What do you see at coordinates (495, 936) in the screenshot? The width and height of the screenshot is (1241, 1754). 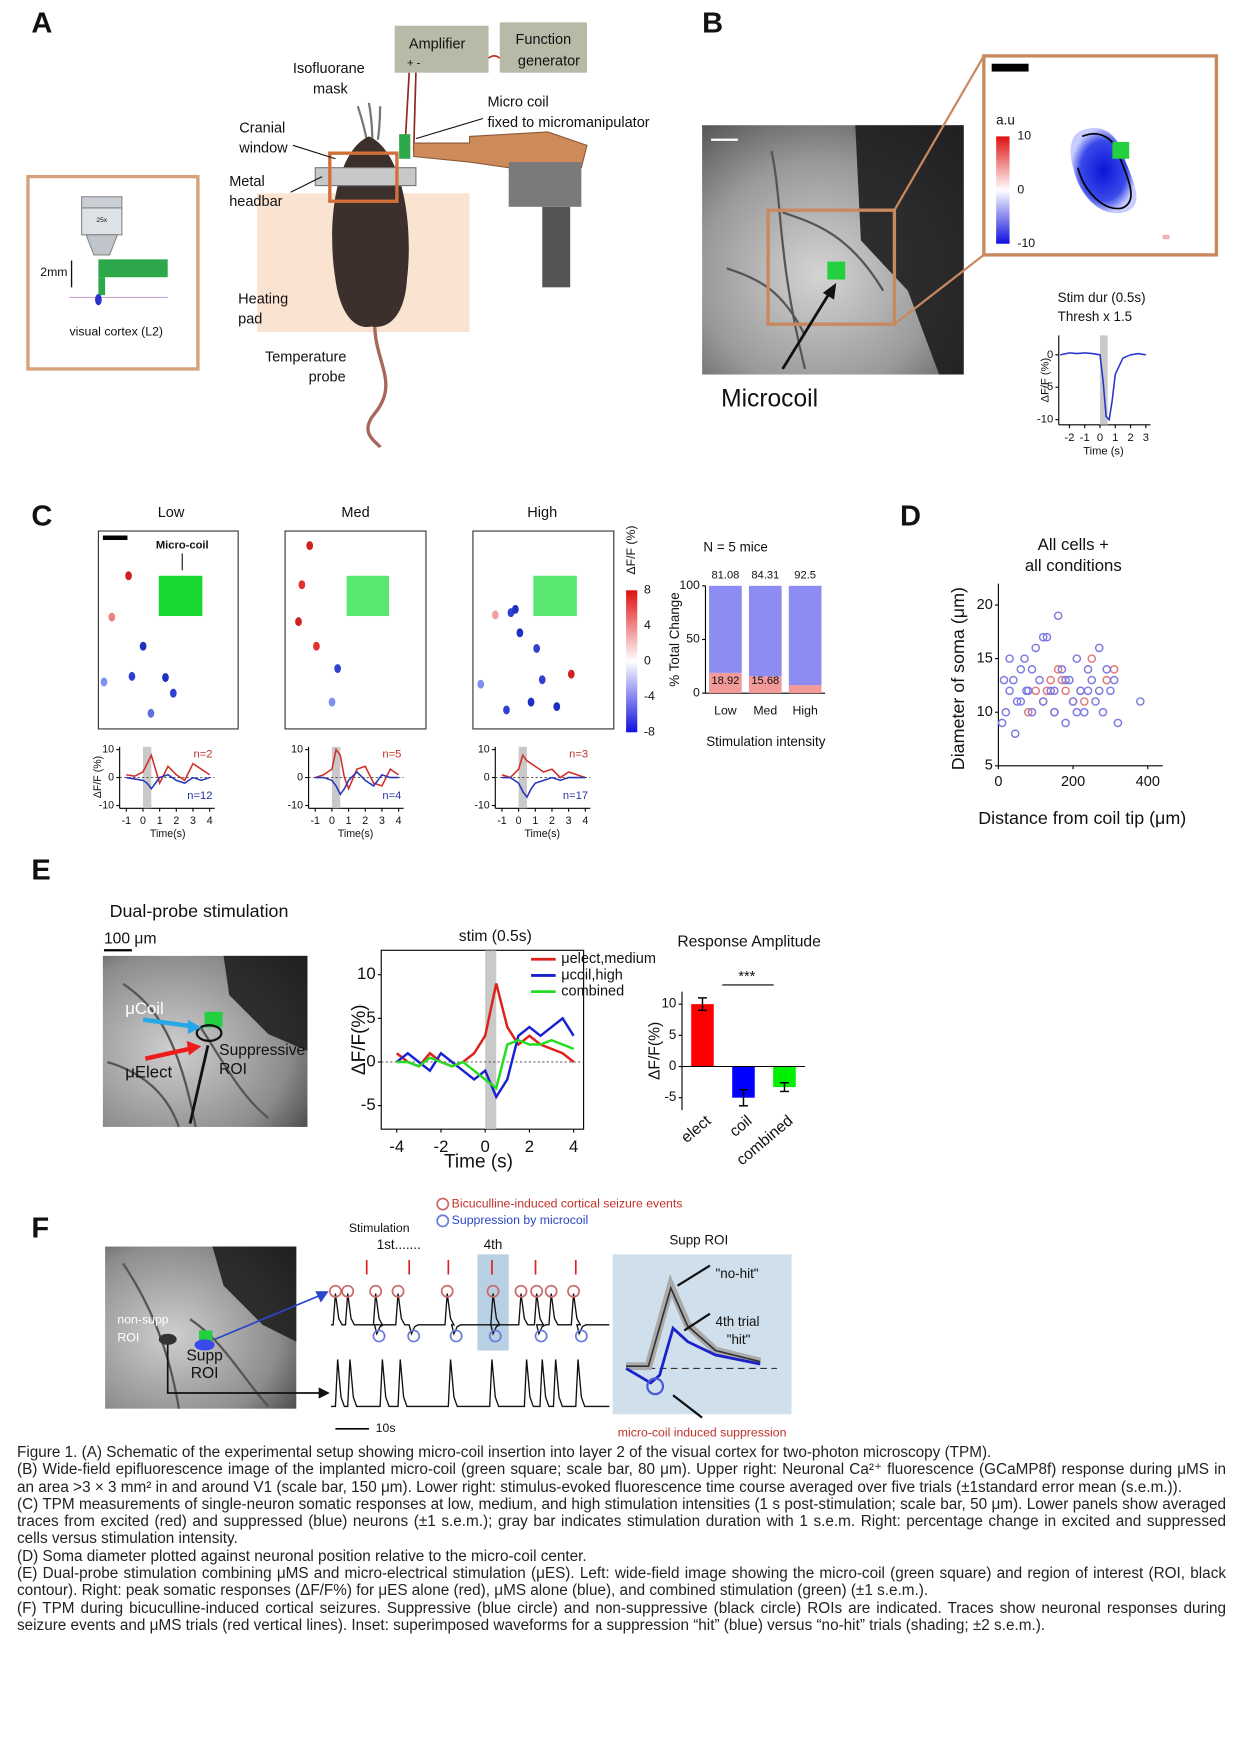 I see `chart-title: stim (0.5s)` at bounding box center [495, 936].